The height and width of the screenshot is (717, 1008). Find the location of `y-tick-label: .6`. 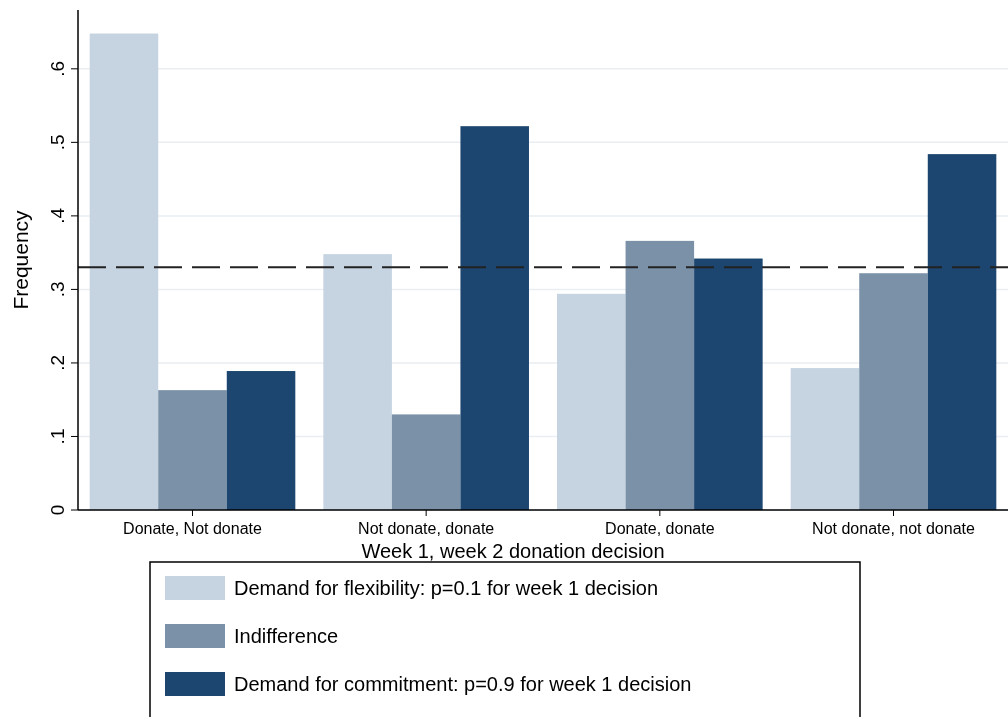

y-tick-label: .6 is located at coordinates (57, 68).